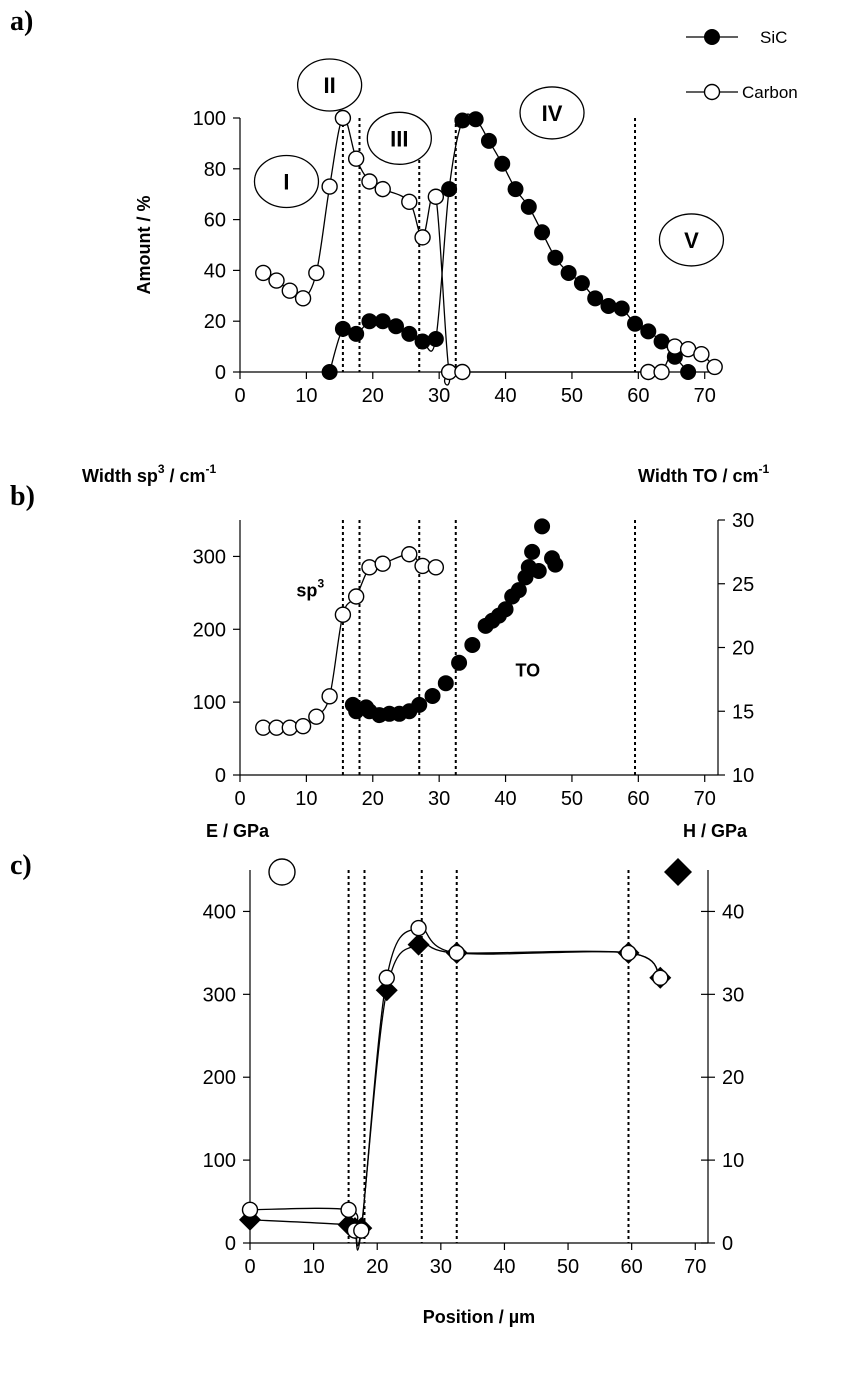 The height and width of the screenshot is (1394, 852). What do you see at coordinates (727, 1244) in the screenshot?
I see `y2-tick-label: 0` at bounding box center [727, 1244].